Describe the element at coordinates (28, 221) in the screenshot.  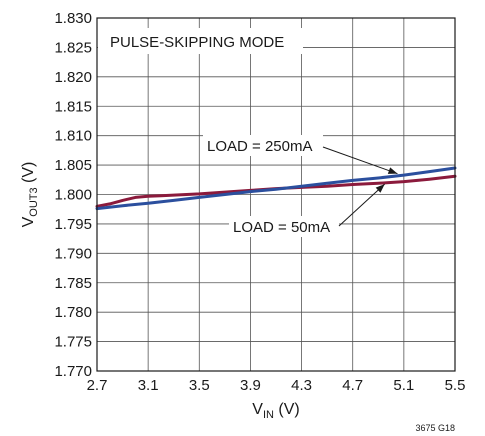
I see `y-axis-label-main: V` at that location.